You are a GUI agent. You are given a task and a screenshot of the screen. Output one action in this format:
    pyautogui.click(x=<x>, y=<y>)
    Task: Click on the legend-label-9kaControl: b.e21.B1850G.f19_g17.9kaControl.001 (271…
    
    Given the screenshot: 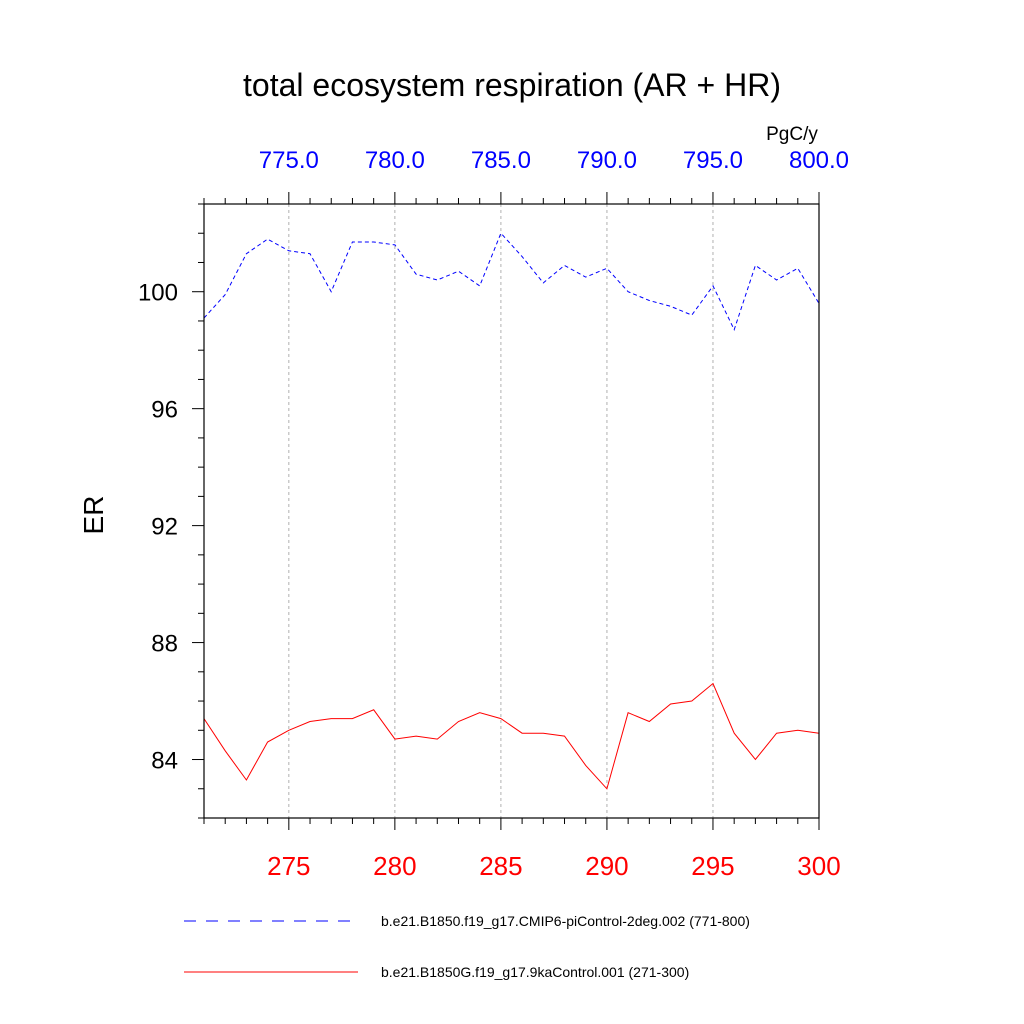 What is the action you would take?
    pyautogui.click(x=535, y=972)
    